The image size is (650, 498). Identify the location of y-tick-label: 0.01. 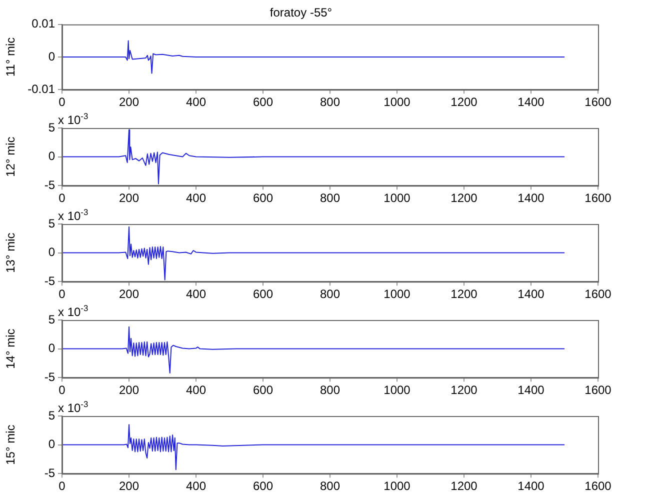
(44, 23).